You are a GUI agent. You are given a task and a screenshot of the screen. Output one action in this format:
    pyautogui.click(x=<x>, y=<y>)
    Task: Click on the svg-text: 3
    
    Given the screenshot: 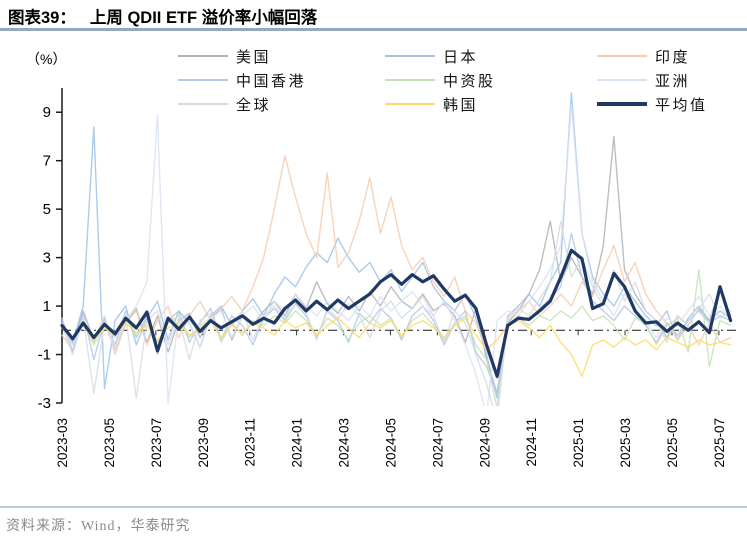 What is the action you would take?
    pyautogui.click(x=47, y=258)
    